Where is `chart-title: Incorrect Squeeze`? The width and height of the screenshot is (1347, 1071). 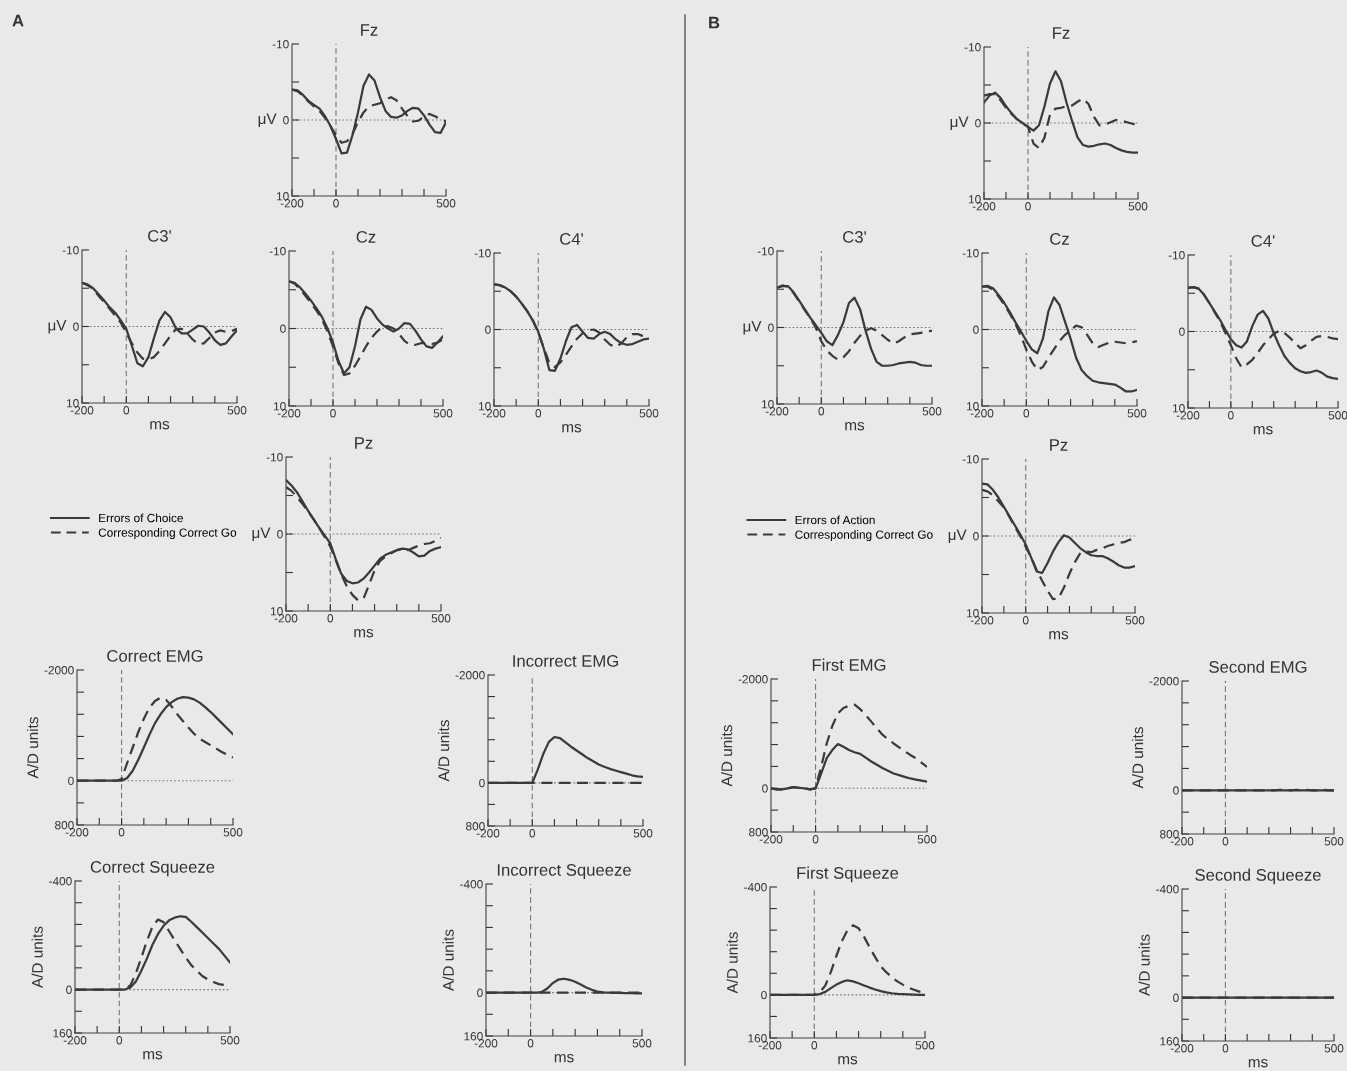 chart-title: Incorrect Squeeze is located at coordinates (564, 872).